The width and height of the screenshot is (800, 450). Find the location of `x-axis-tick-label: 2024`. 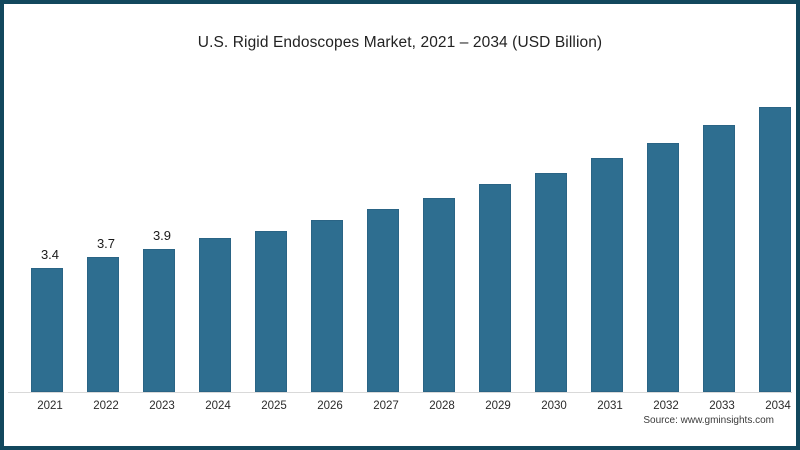

x-axis-tick-label: 2024 is located at coordinates (218, 406).